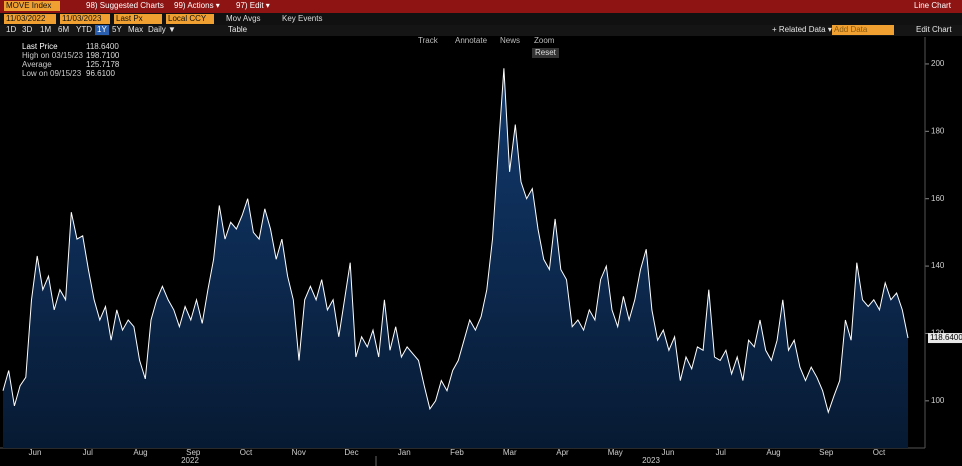 This screenshot has height=466, width=962. What do you see at coordinates (938, 63) in the screenshot?
I see `y-tick-label: 200` at bounding box center [938, 63].